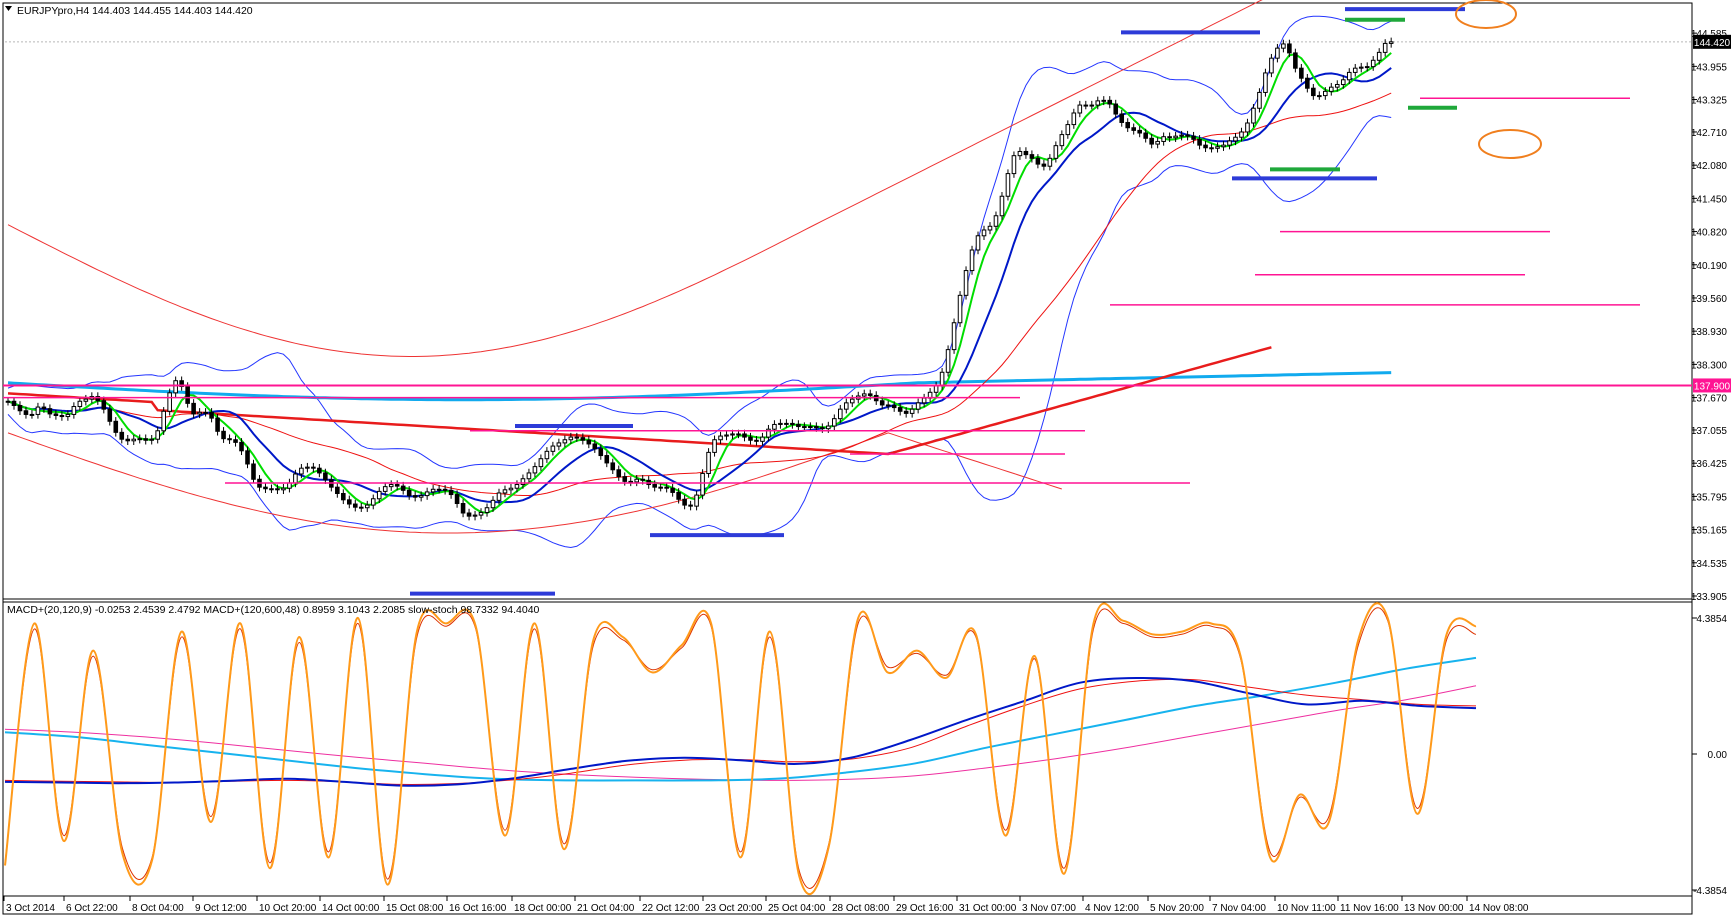 Image resolution: width=1732 pixels, height=922 pixels. I want to click on x-tick-label: 18 Oct 00:00, so click(543, 908).